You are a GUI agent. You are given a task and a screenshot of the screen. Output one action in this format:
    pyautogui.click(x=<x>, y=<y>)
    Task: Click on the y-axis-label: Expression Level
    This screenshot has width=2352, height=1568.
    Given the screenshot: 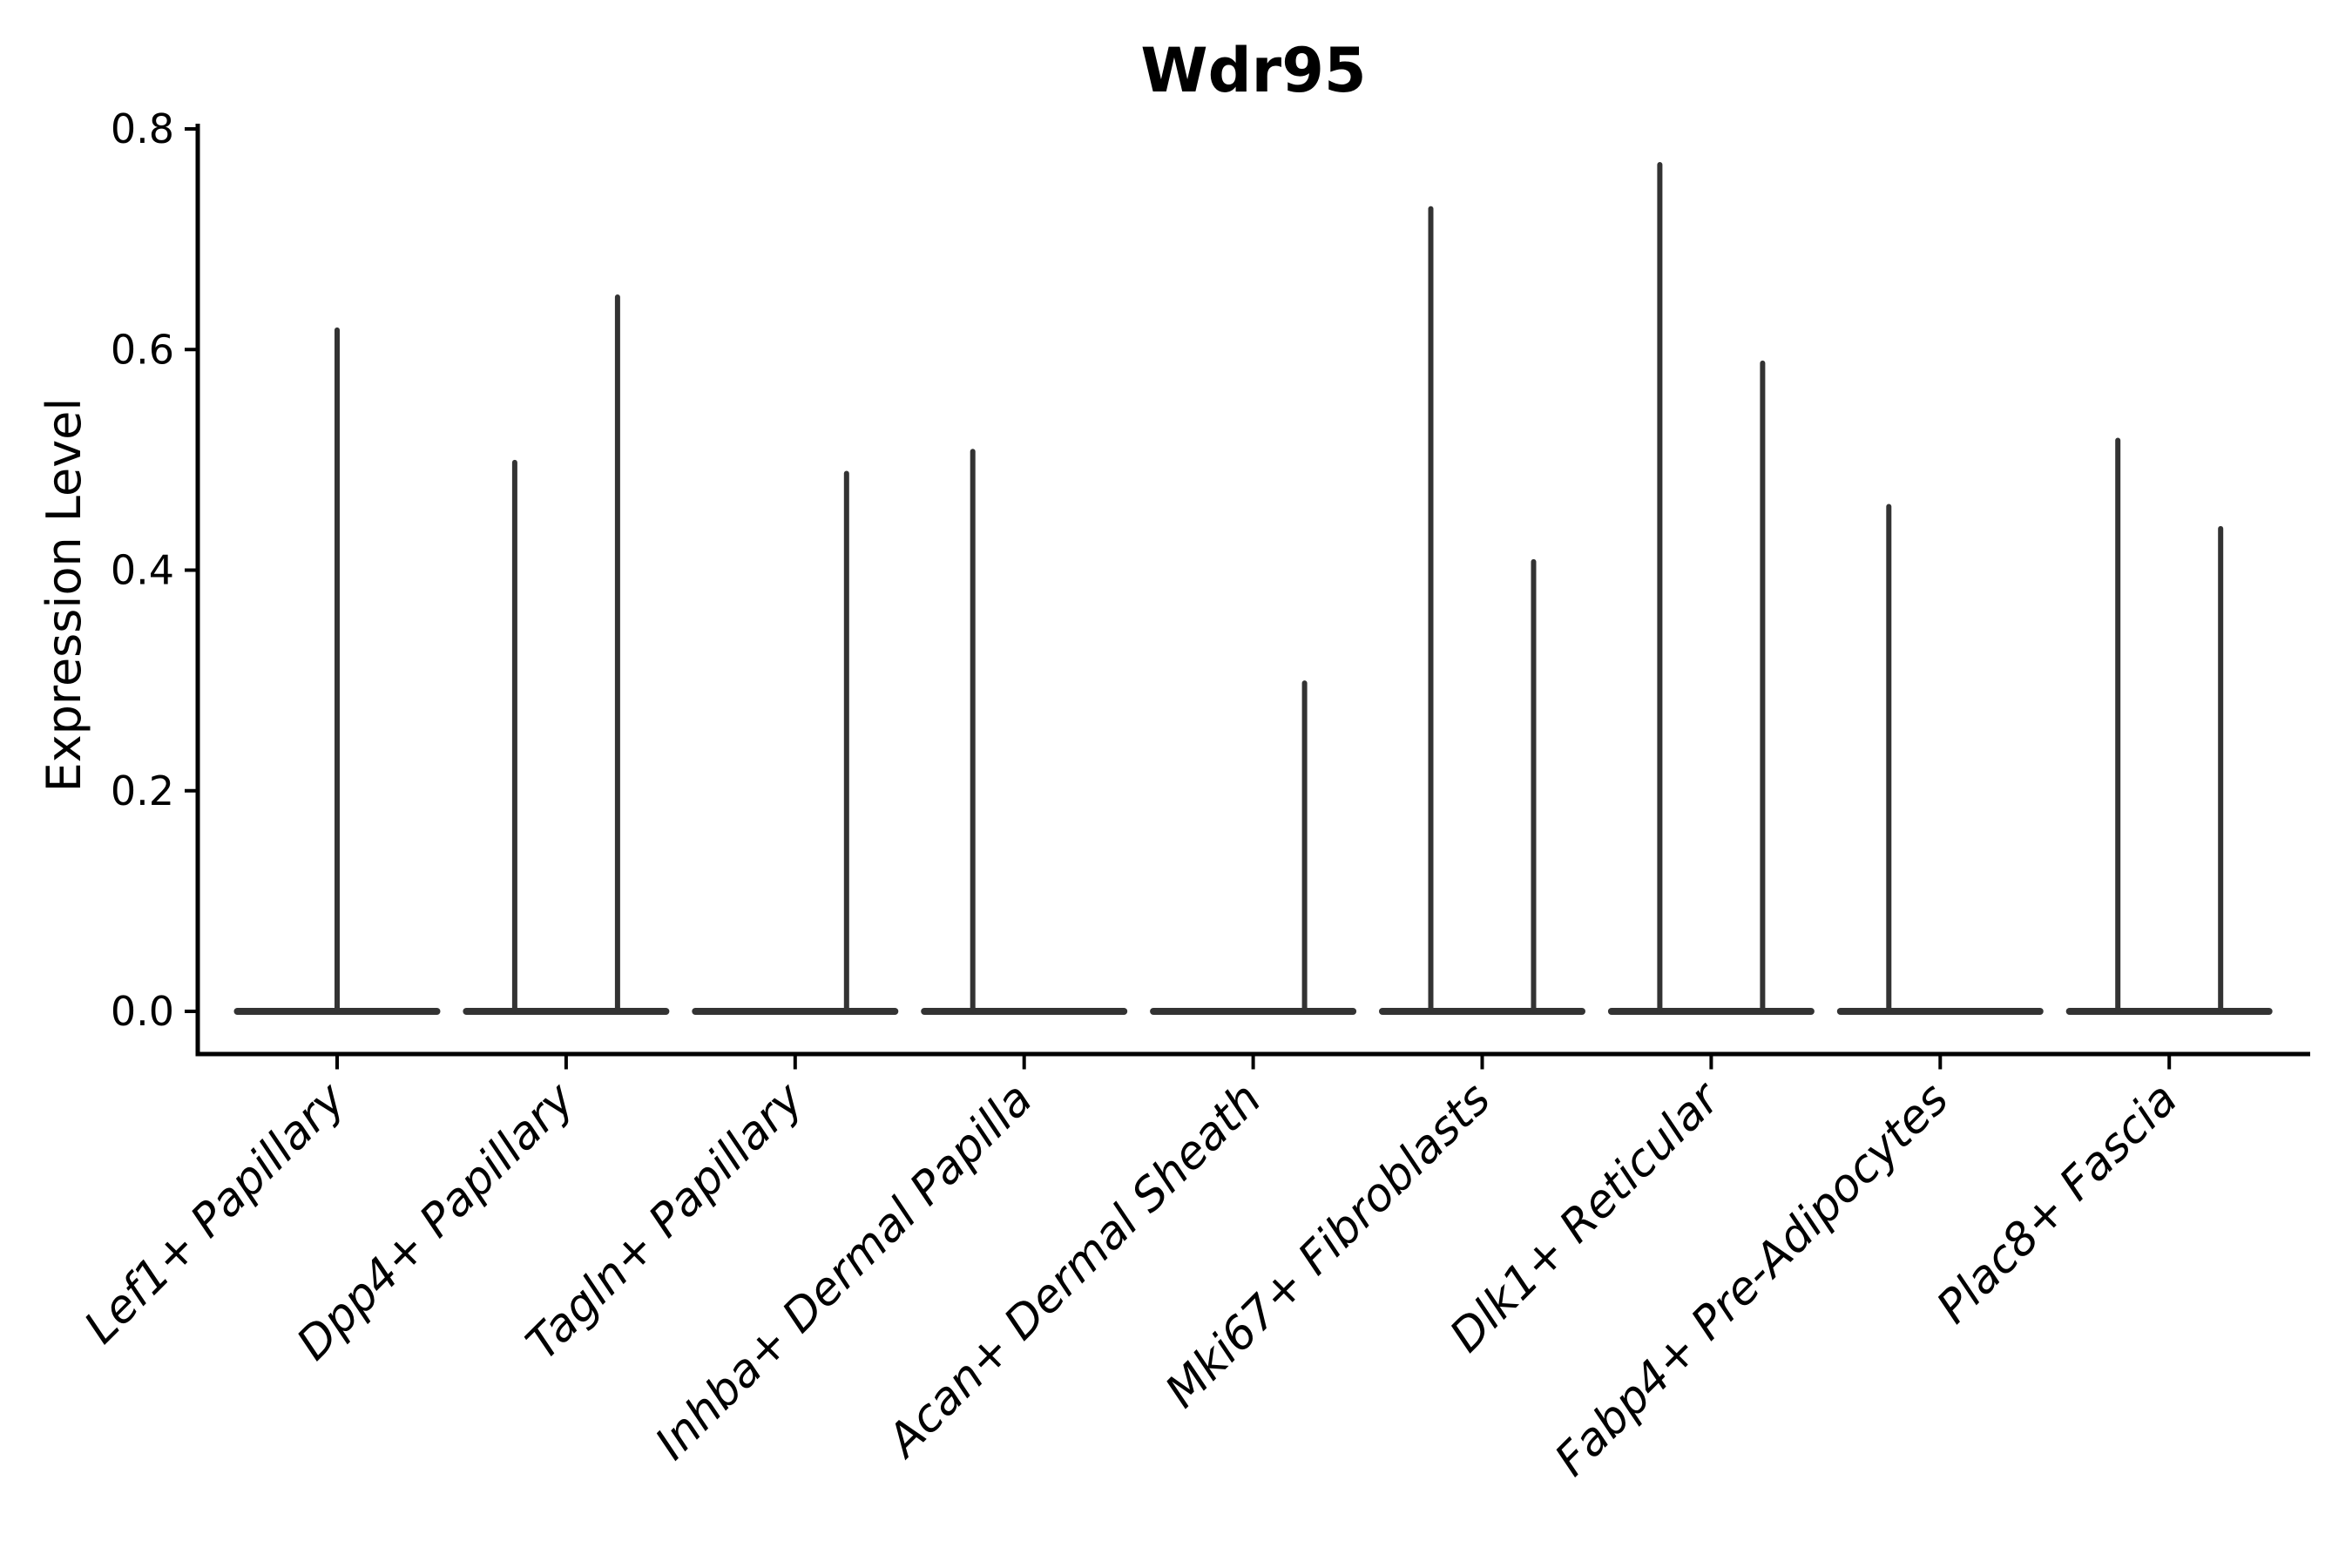 What is the action you would take?
    pyautogui.click(x=64, y=595)
    